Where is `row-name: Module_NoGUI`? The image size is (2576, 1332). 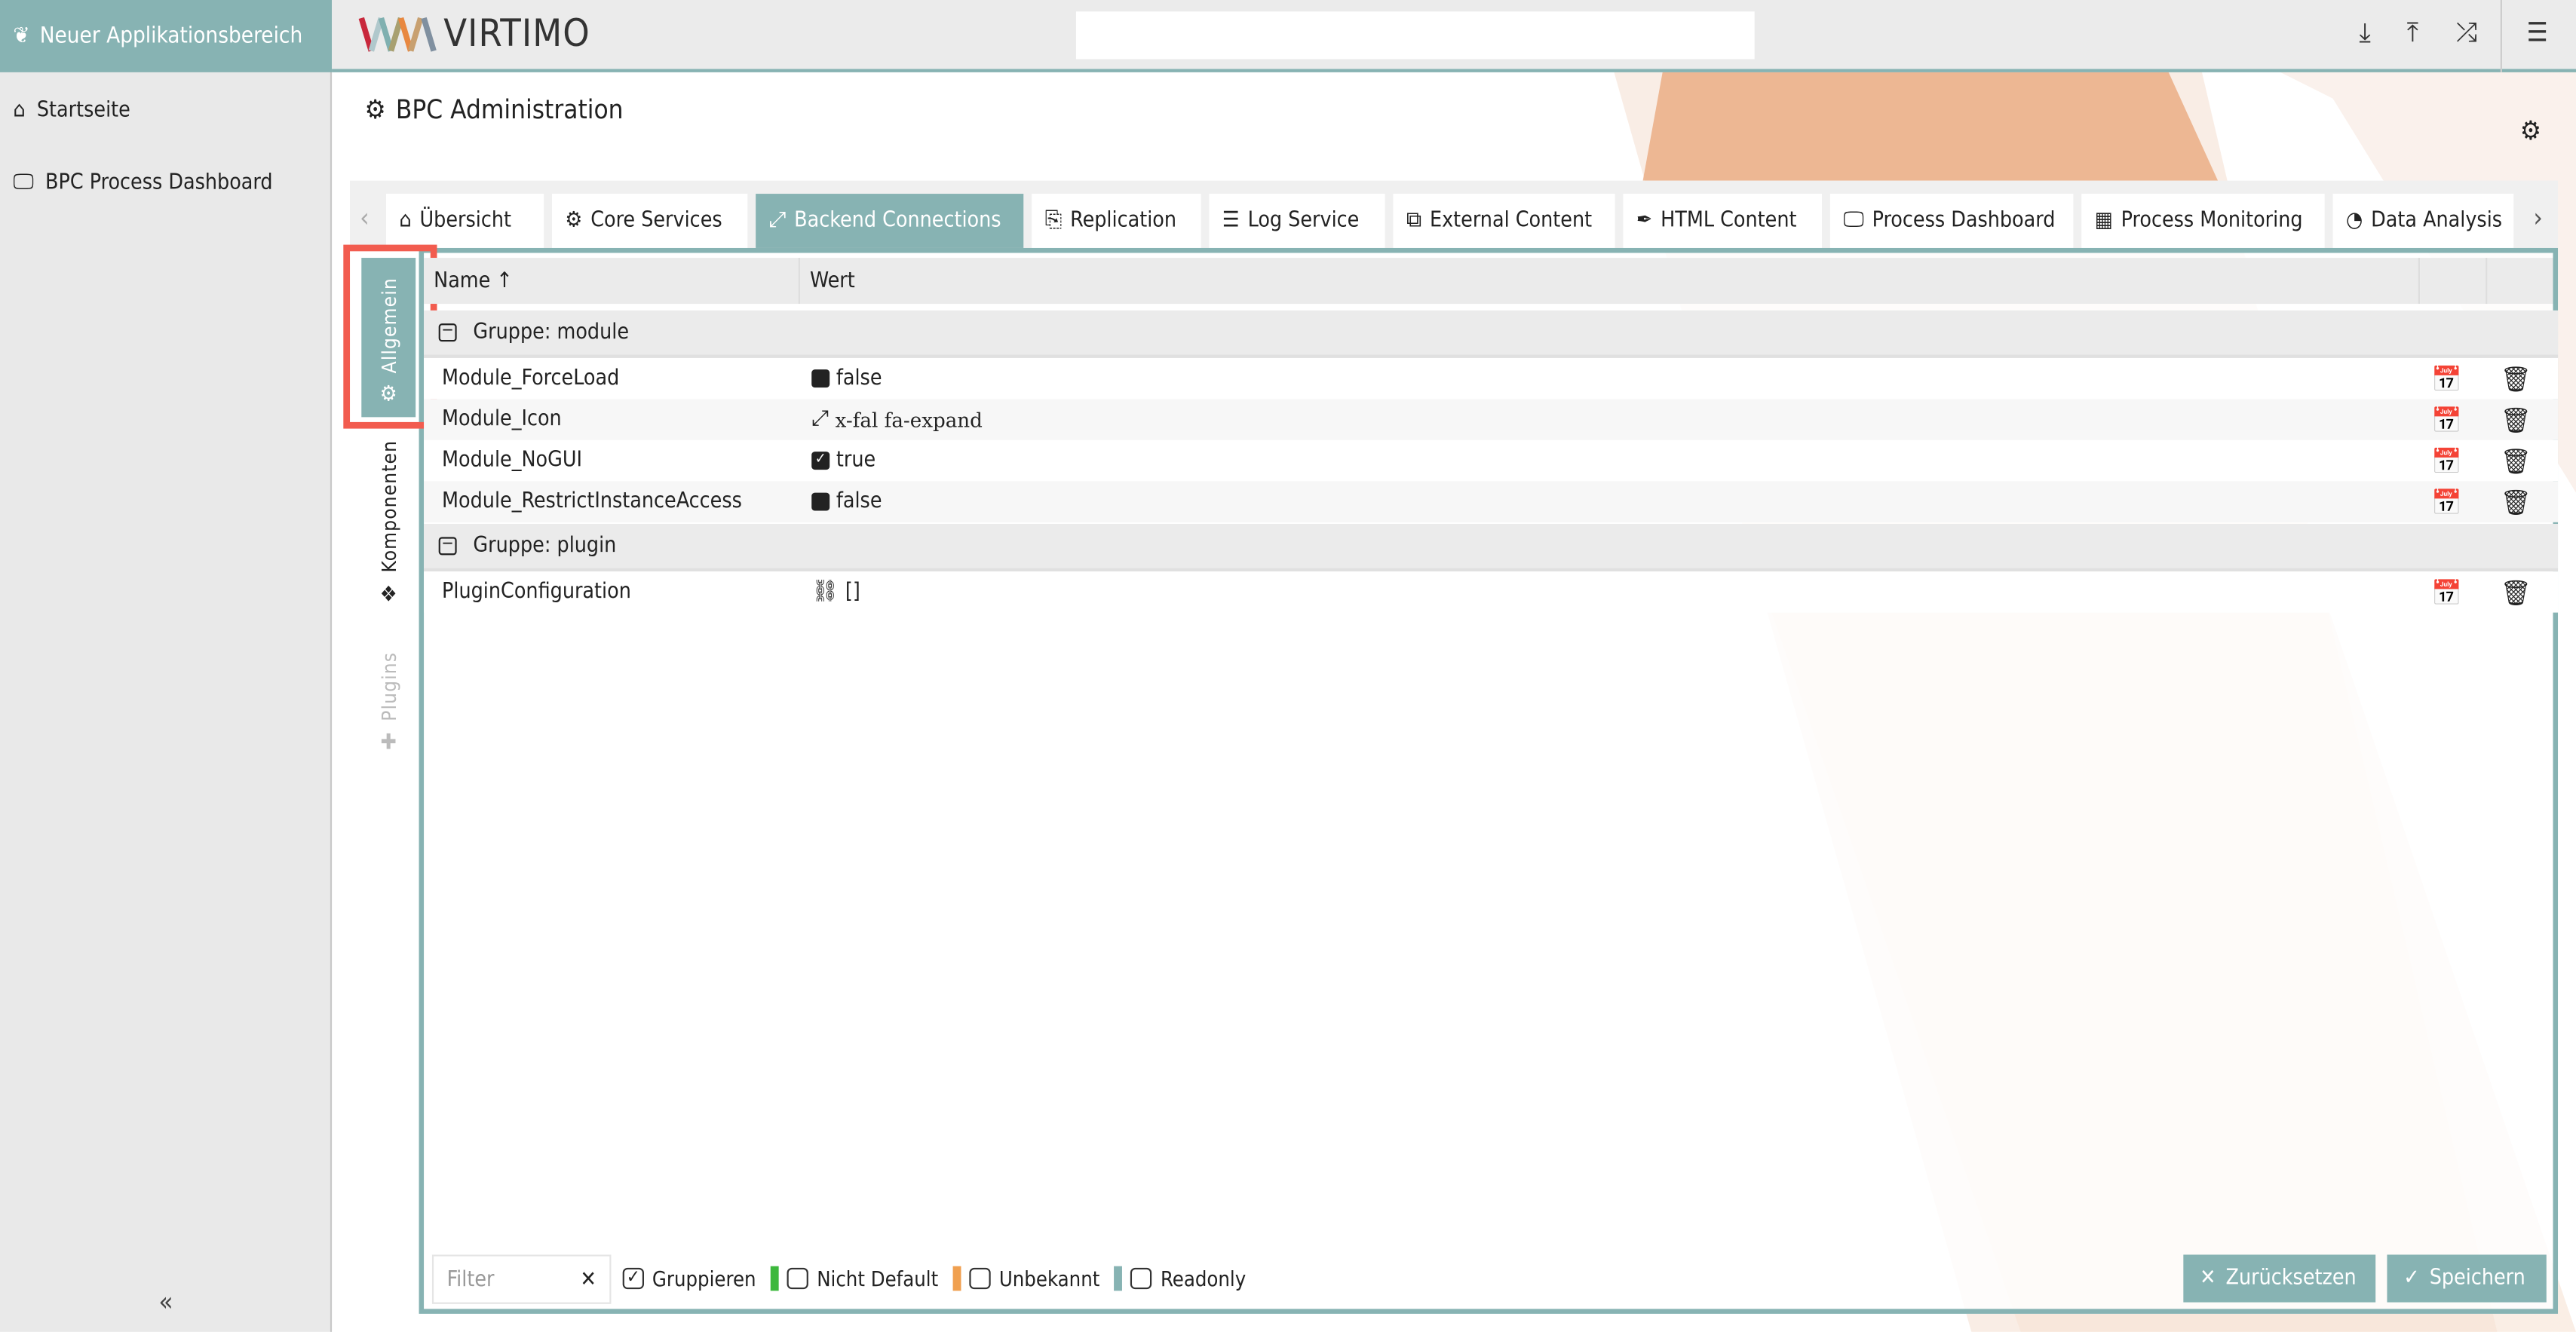
row-name: Module_NoGUI is located at coordinates (512, 460).